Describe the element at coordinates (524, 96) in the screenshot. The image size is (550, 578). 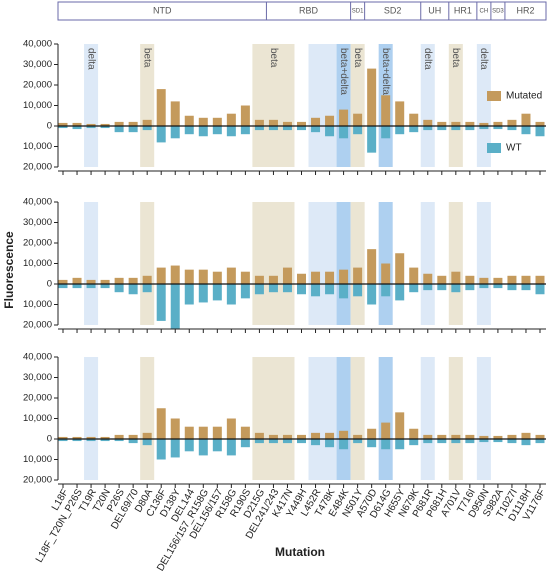
I see `legend-label: Mutated` at that location.